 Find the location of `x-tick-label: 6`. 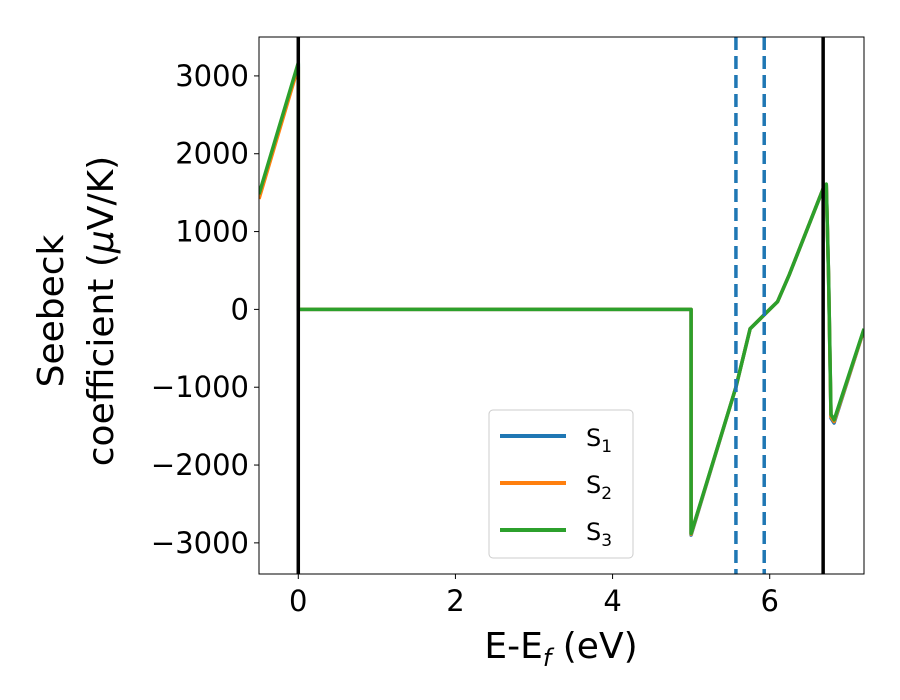

x-tick-label: 6 is located at coordinates (769, 601).